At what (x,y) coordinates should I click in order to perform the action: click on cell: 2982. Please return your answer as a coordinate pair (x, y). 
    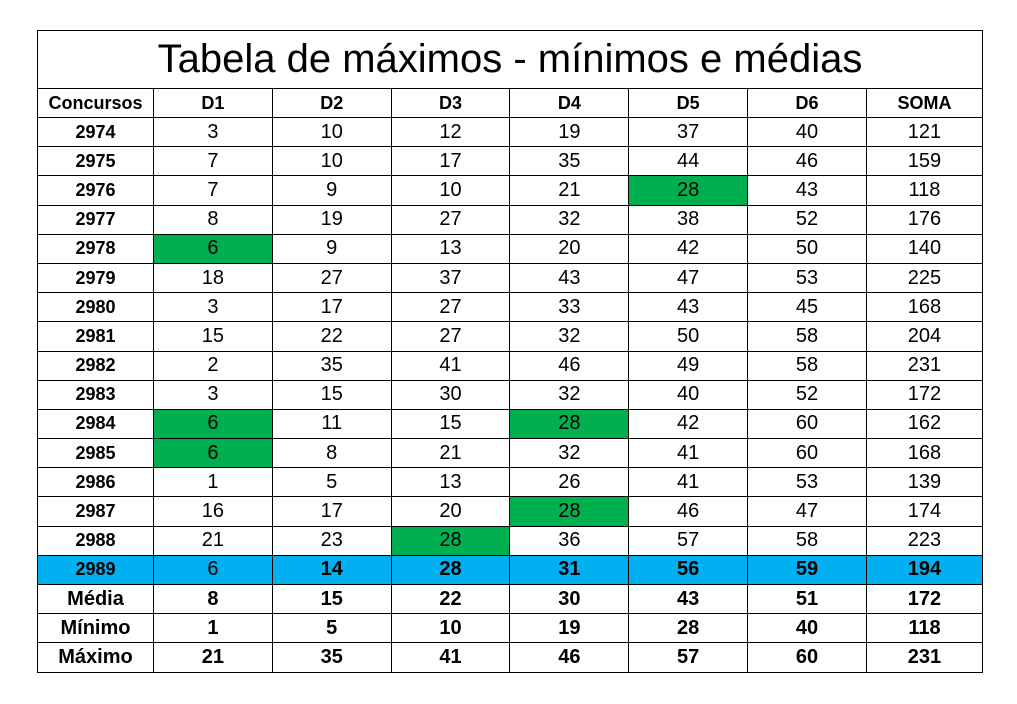
    Looking at the image, I should click on (95, 365).